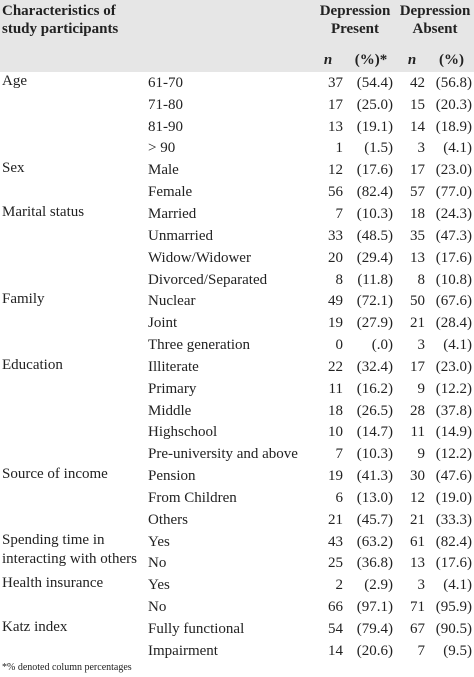 This screenshot has width=474, height=677. I want to click on cell: 25, so click(335, 563).